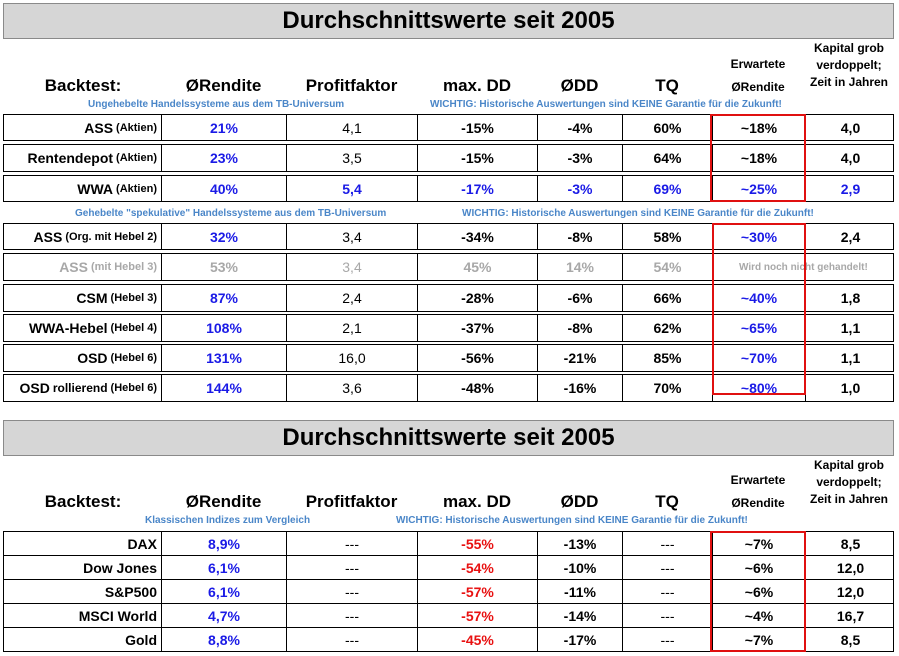  What do you see at coordinates (478, 639) in the screenshot?
I see `row-maxdd: -45%` at bounding box center [478, 639].